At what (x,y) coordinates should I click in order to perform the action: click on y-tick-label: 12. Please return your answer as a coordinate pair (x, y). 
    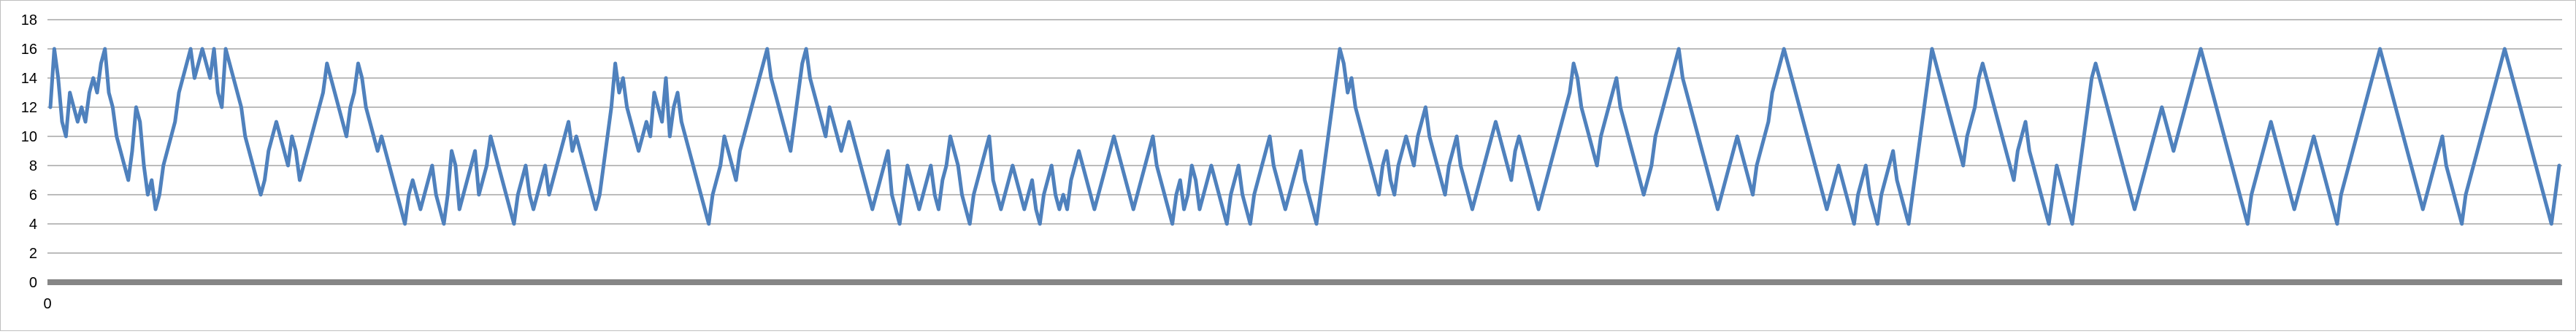
    Looking at the image, I should click on (29, 108).